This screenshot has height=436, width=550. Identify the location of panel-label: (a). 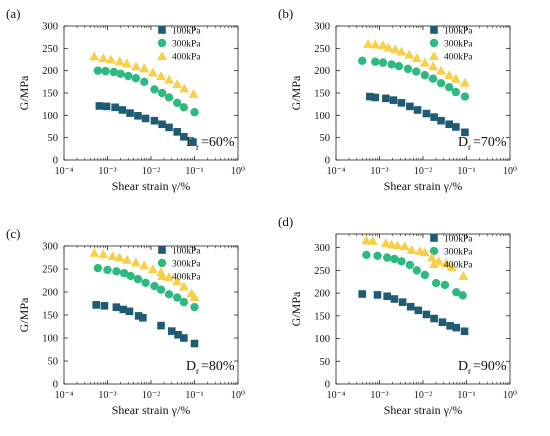
(13, 13).